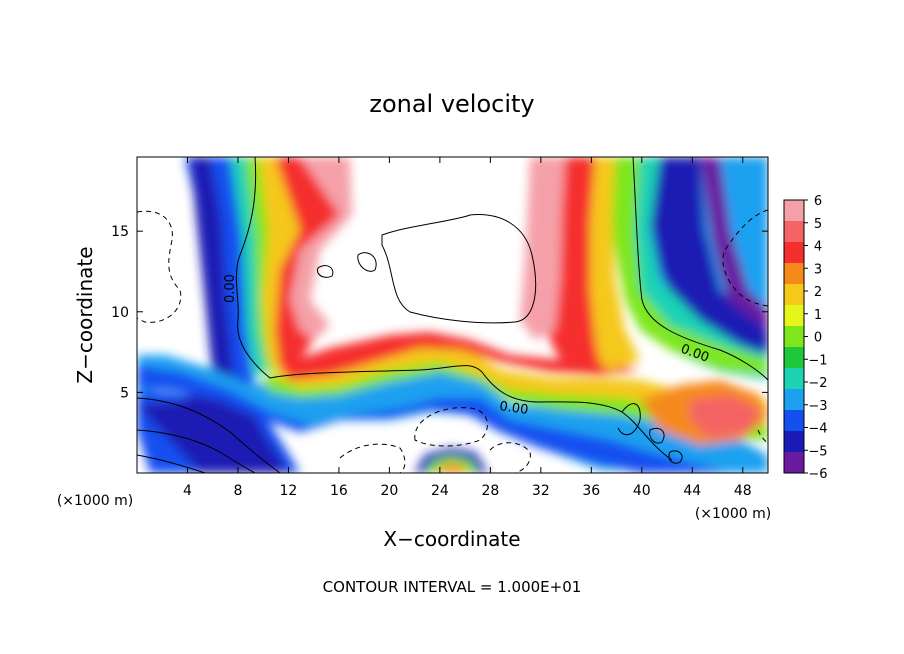 The image size is (904, 654). Describe the element at coordinates (745, 258) in the screenshot. I see `dashed-contour-right` at that location.